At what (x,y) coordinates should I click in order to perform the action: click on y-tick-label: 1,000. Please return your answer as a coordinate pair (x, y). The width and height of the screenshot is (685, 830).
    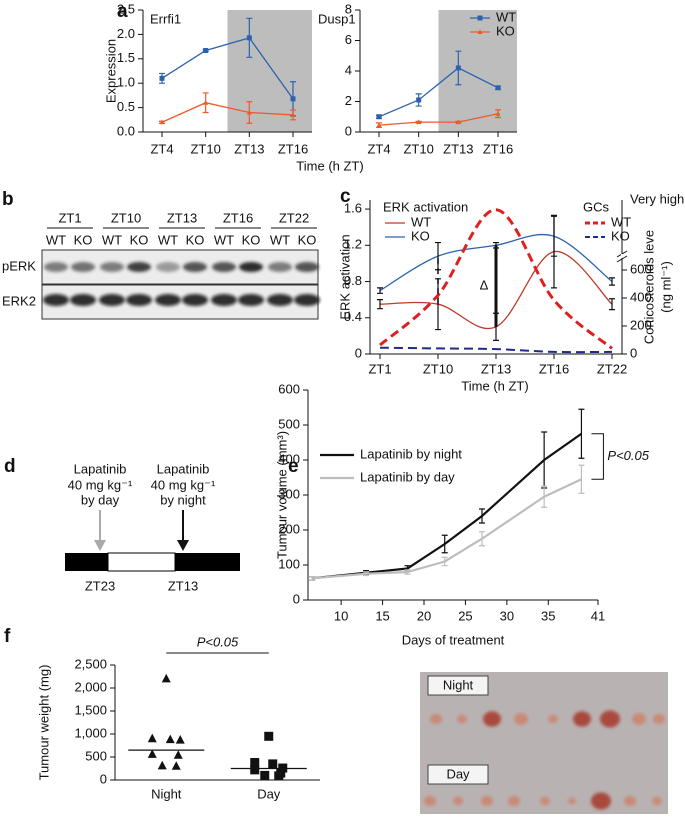
    Looking at the image, I should click on (90, 732).